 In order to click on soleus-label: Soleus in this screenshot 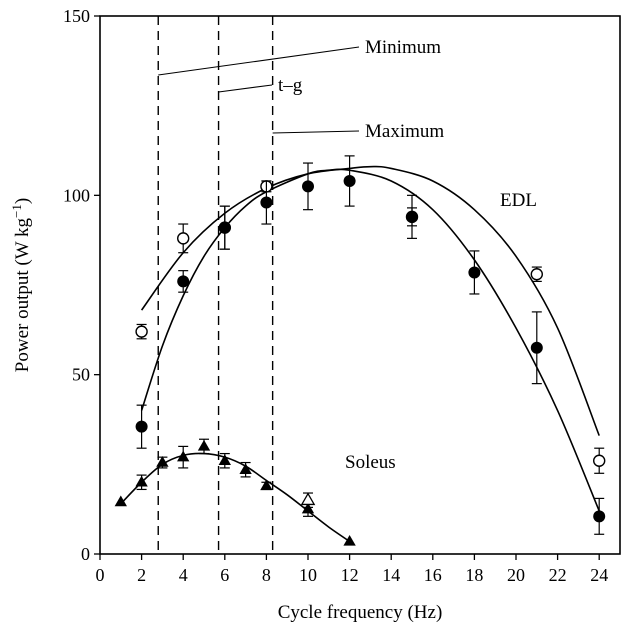, I will do `click(370, 462)`.